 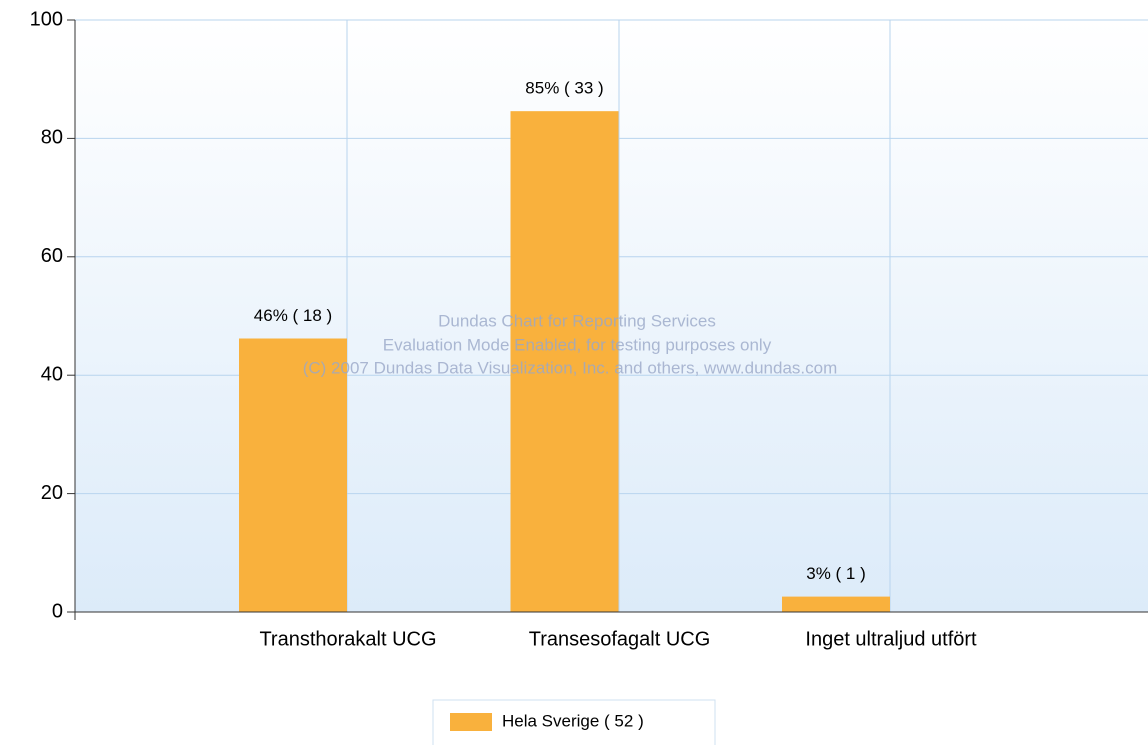 I want to click on x-tick-label: Transesofagalt UCG, so click(x=620, y=639).